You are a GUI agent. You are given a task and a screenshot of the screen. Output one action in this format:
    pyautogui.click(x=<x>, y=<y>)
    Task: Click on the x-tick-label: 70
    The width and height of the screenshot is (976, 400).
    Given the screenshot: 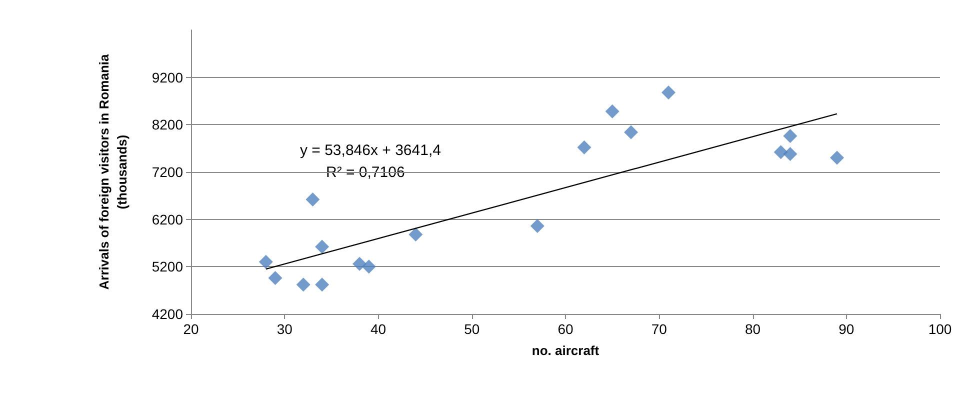 What is the action you would take?
    pyautogui.click(x=659, y=329)
    